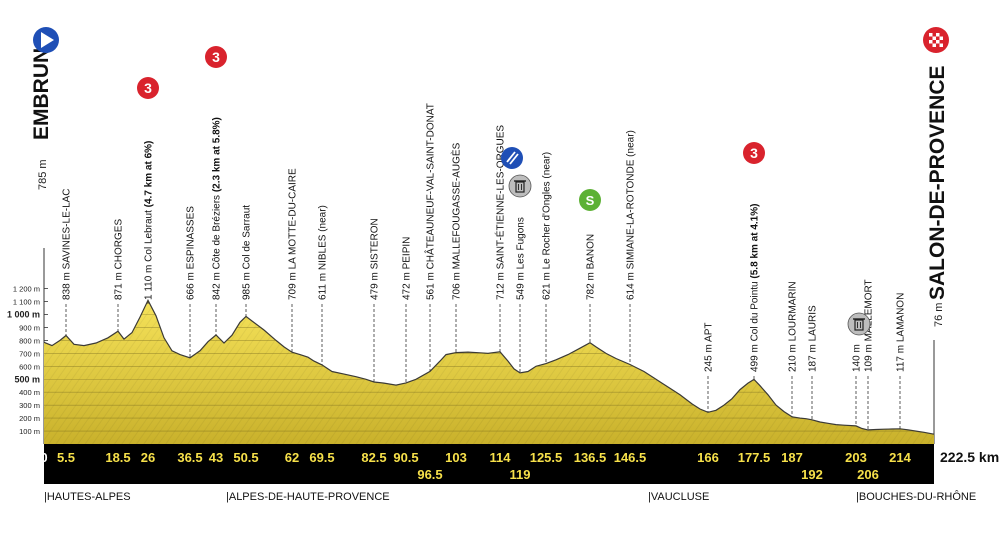 Image resolution: width=1000 pixels, height=533 pixels. I want to click on y-tick-label: 900 m, so click(29, 327).